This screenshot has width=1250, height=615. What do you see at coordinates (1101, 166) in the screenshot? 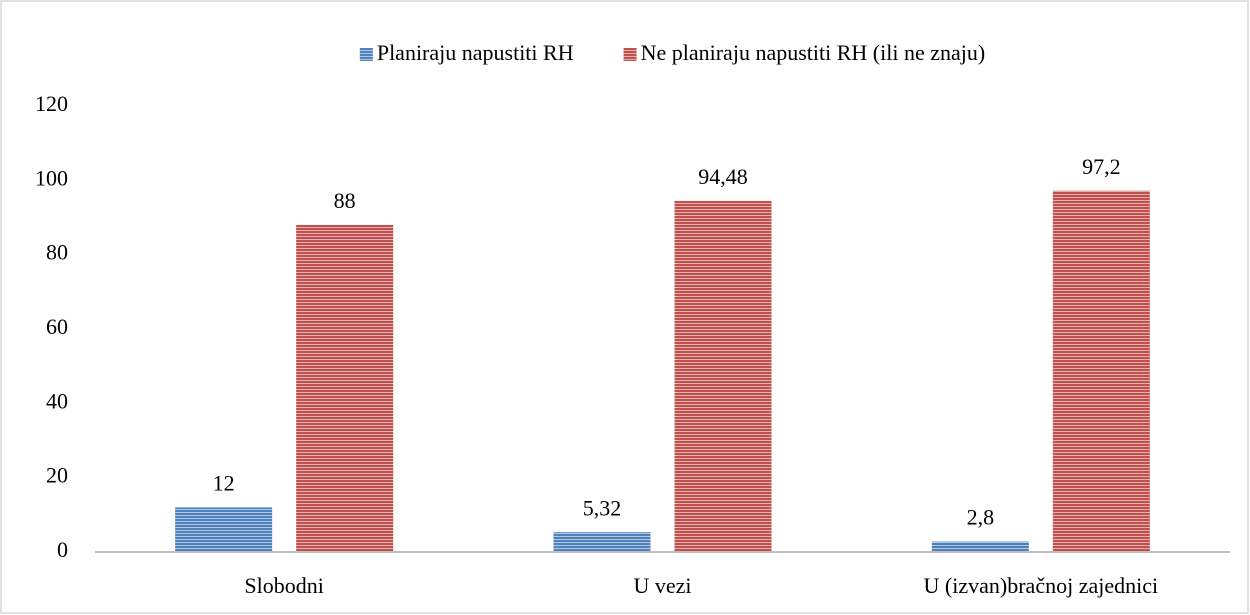
I see `value-label: 97,2` at bounding box center [1101, 166].